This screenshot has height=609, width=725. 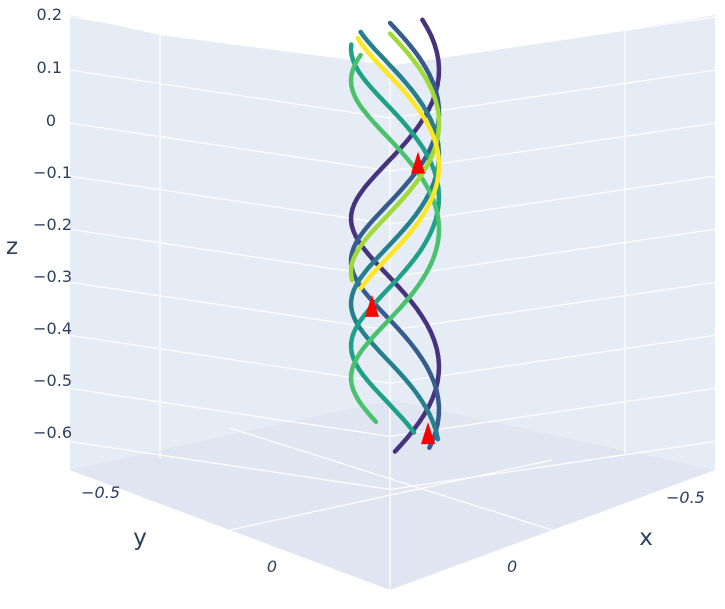 I want to click on z-tick-label: −0.4, so click(x=52, y=328).